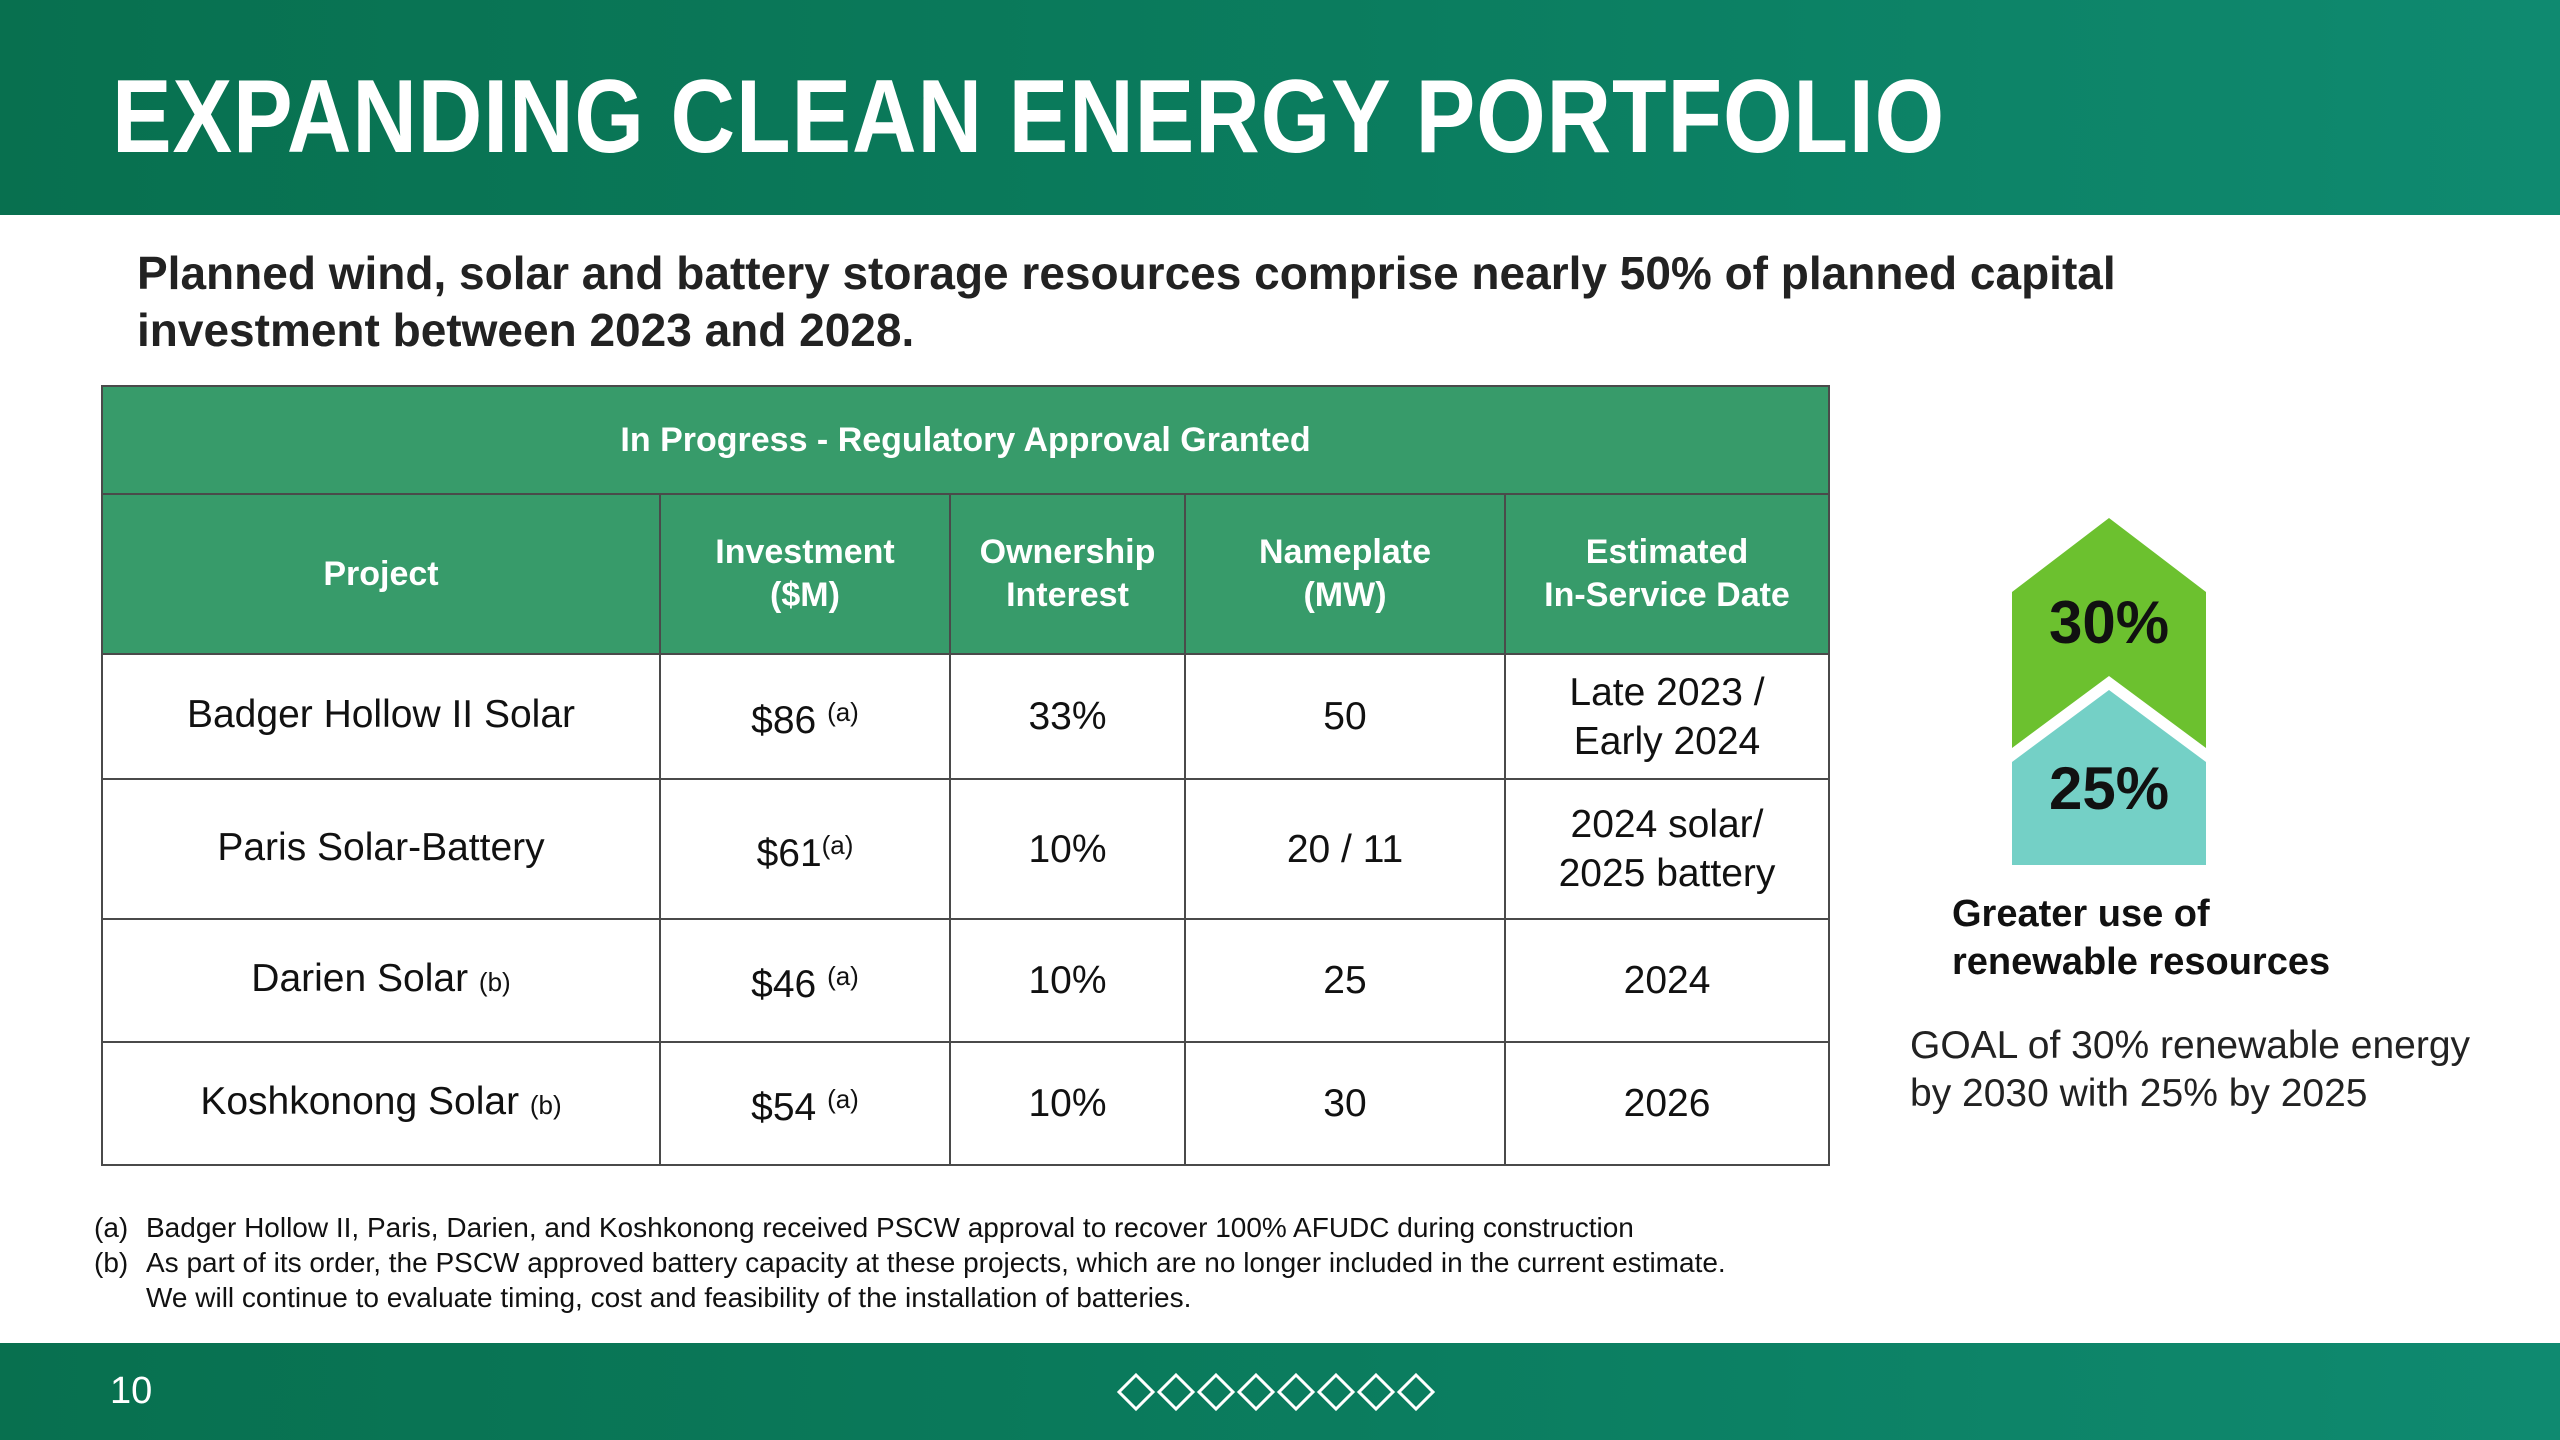 The image size is (2560, 1440). I want to click on header-bar, so click(1280, 107).